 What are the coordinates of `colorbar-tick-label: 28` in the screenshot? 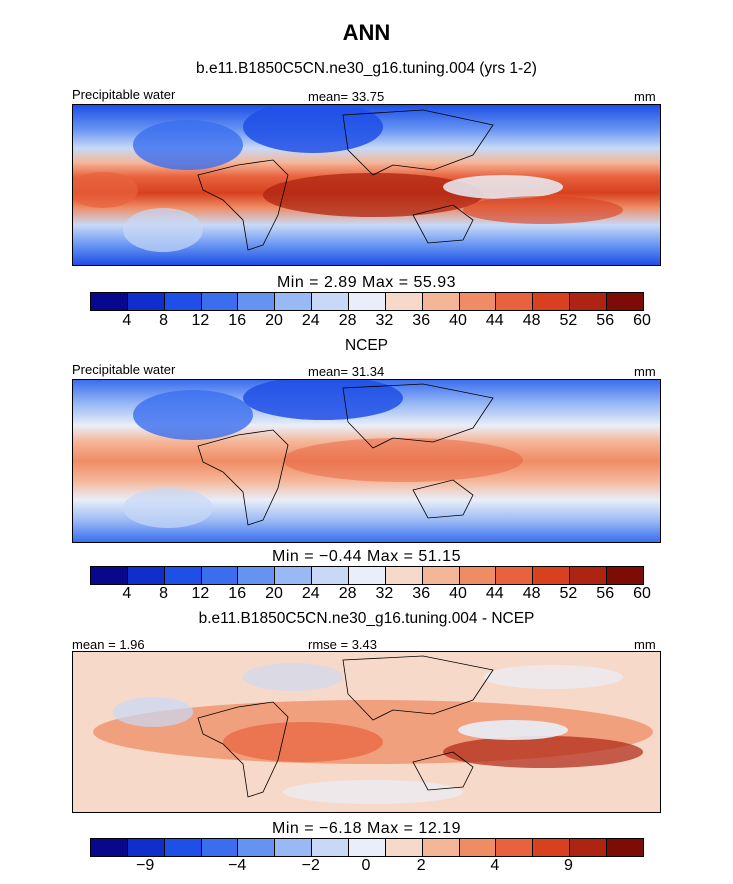 It's located at (347, 320).